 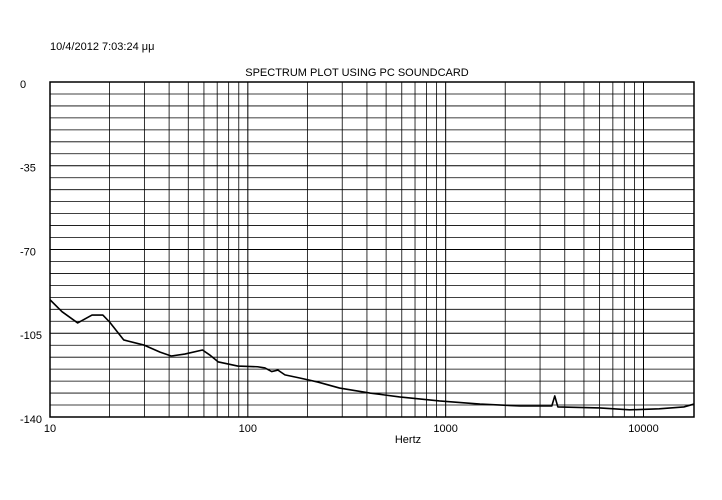 I want to click on chart-title: SPECTRUM PLOT USING PC SOUNDCARD, so click(x=357, y=73).